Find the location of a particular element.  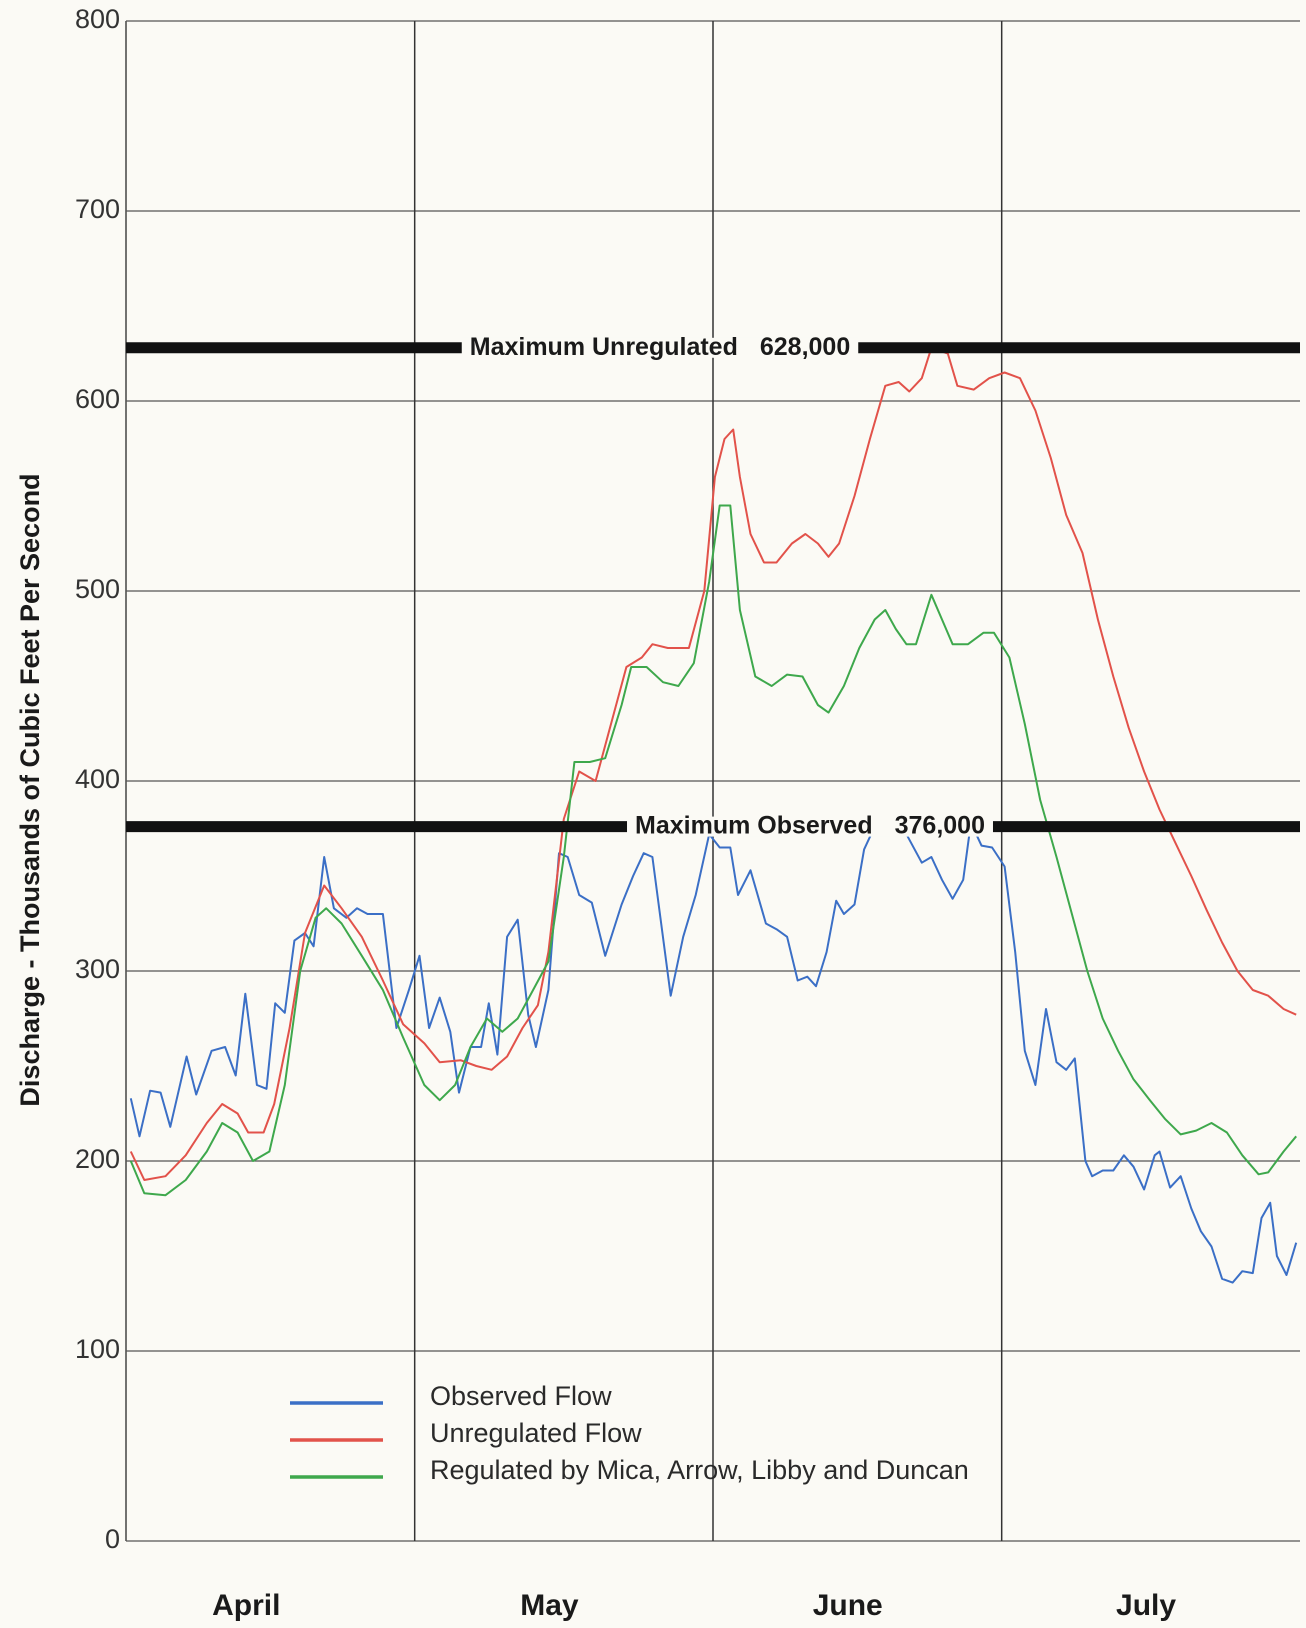

y-tick-label: 400 is located at coordinates (97, 779).